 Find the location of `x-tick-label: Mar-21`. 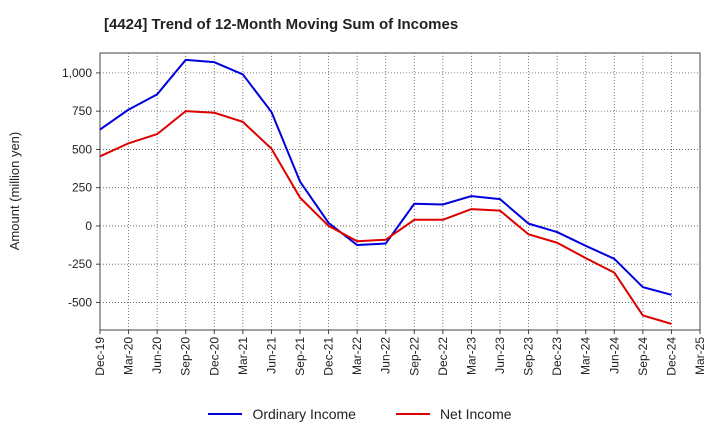

x-tick-label: Mar-21 is located at coordinates (243, 356).